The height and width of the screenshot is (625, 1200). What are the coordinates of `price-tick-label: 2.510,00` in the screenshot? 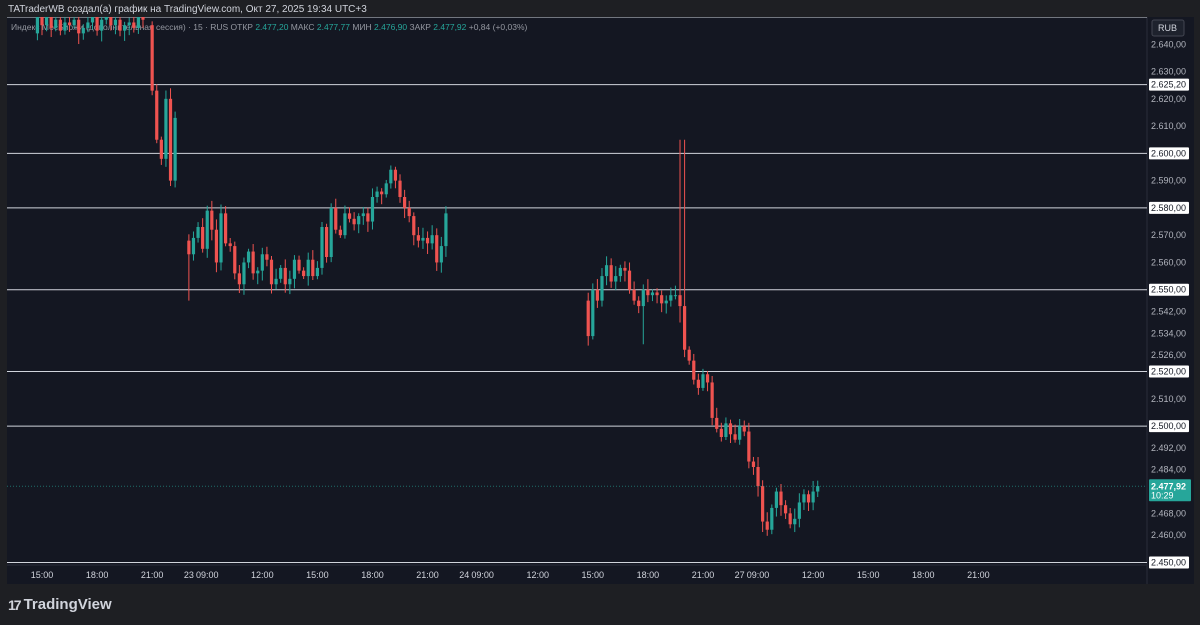 It's located at (1168, 399).